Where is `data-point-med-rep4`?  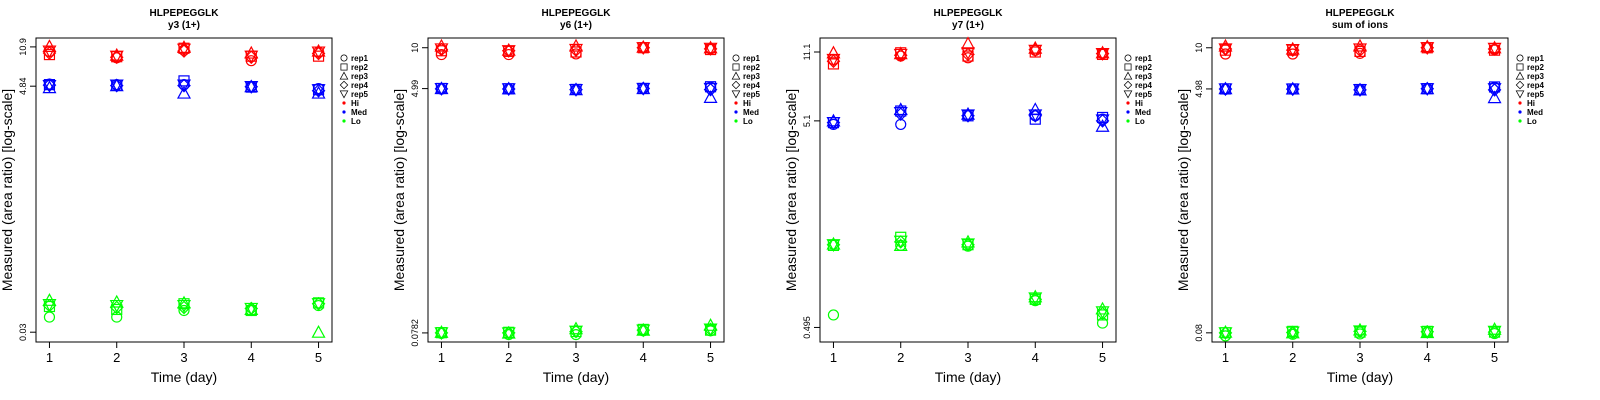 data-point-med-rep4 is located at coordinates (1427, 88).